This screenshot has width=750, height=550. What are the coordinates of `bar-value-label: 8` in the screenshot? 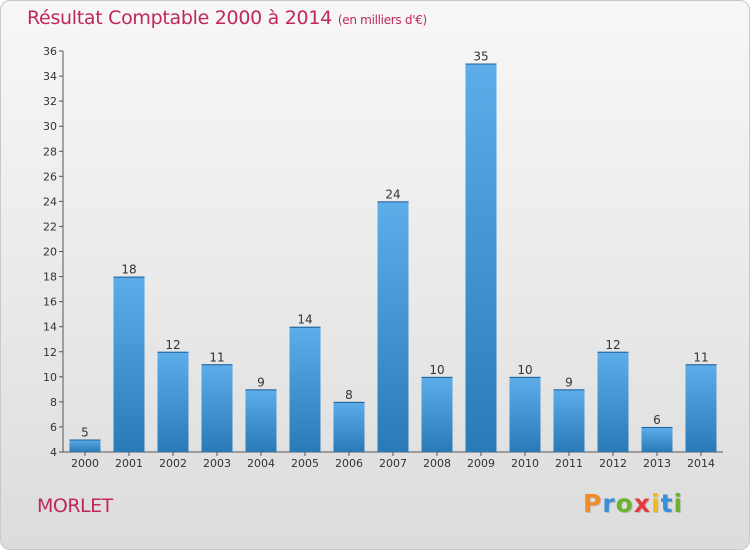 It's located at (349, 395).